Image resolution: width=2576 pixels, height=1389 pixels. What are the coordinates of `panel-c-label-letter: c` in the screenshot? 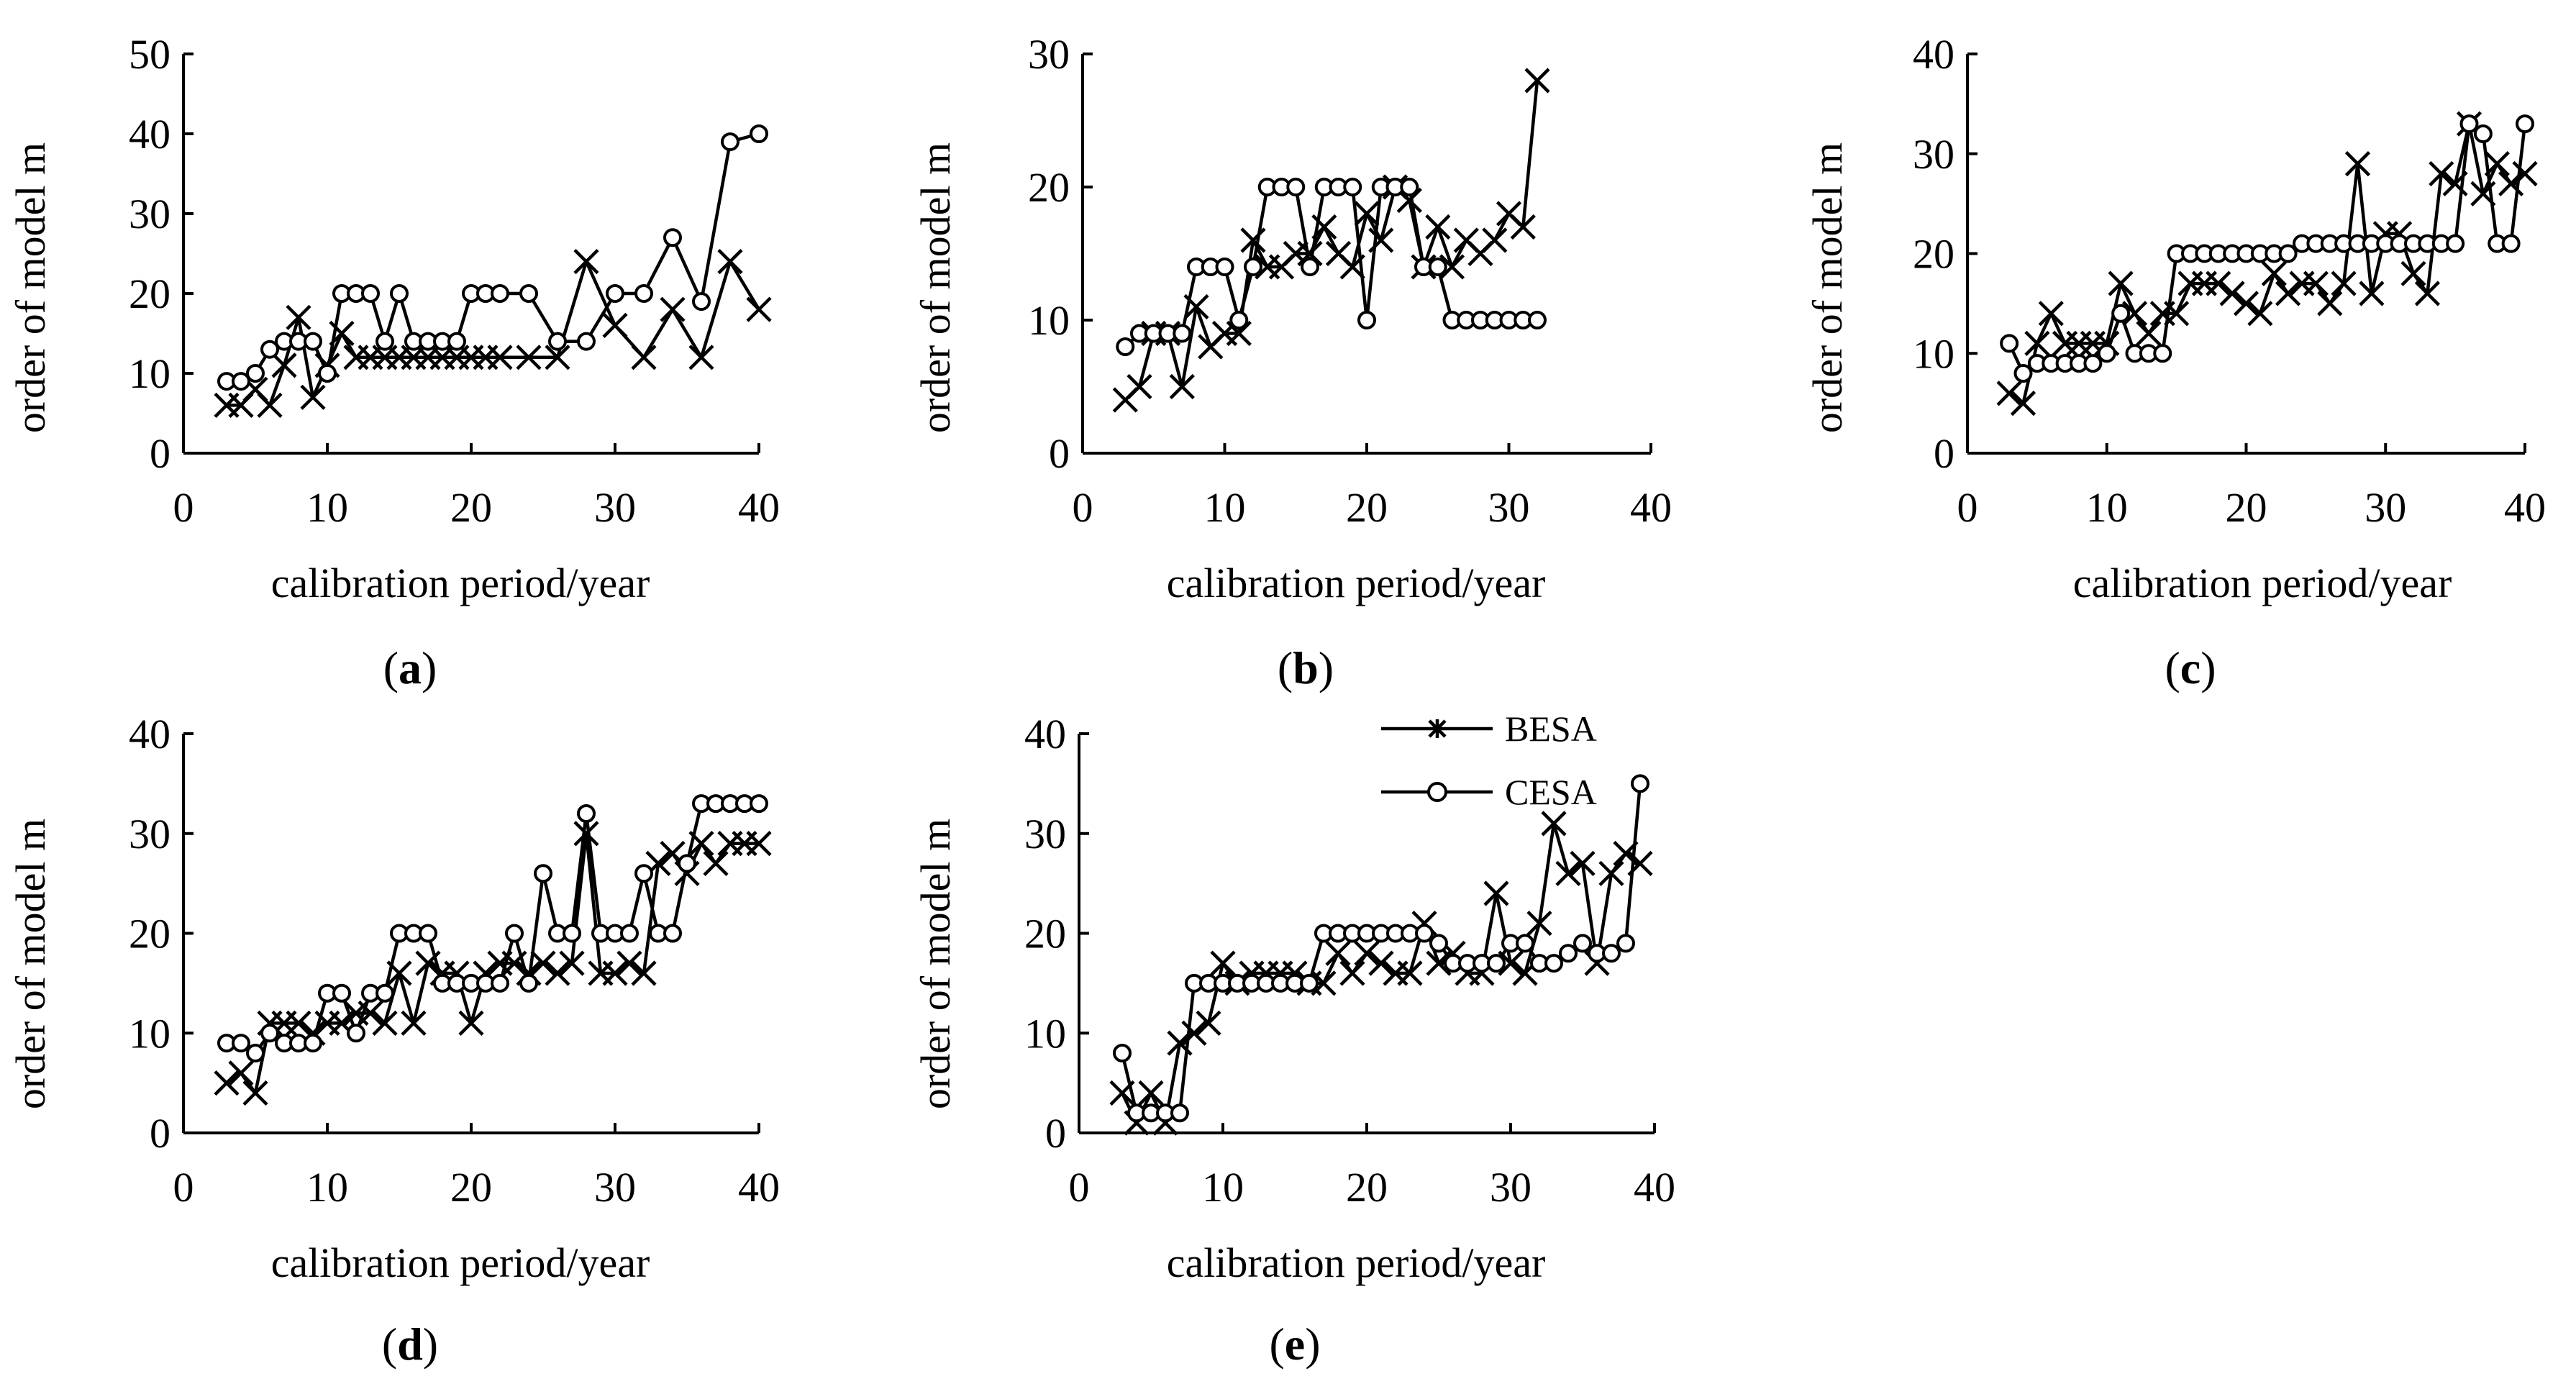 It's located at (2190, 668).